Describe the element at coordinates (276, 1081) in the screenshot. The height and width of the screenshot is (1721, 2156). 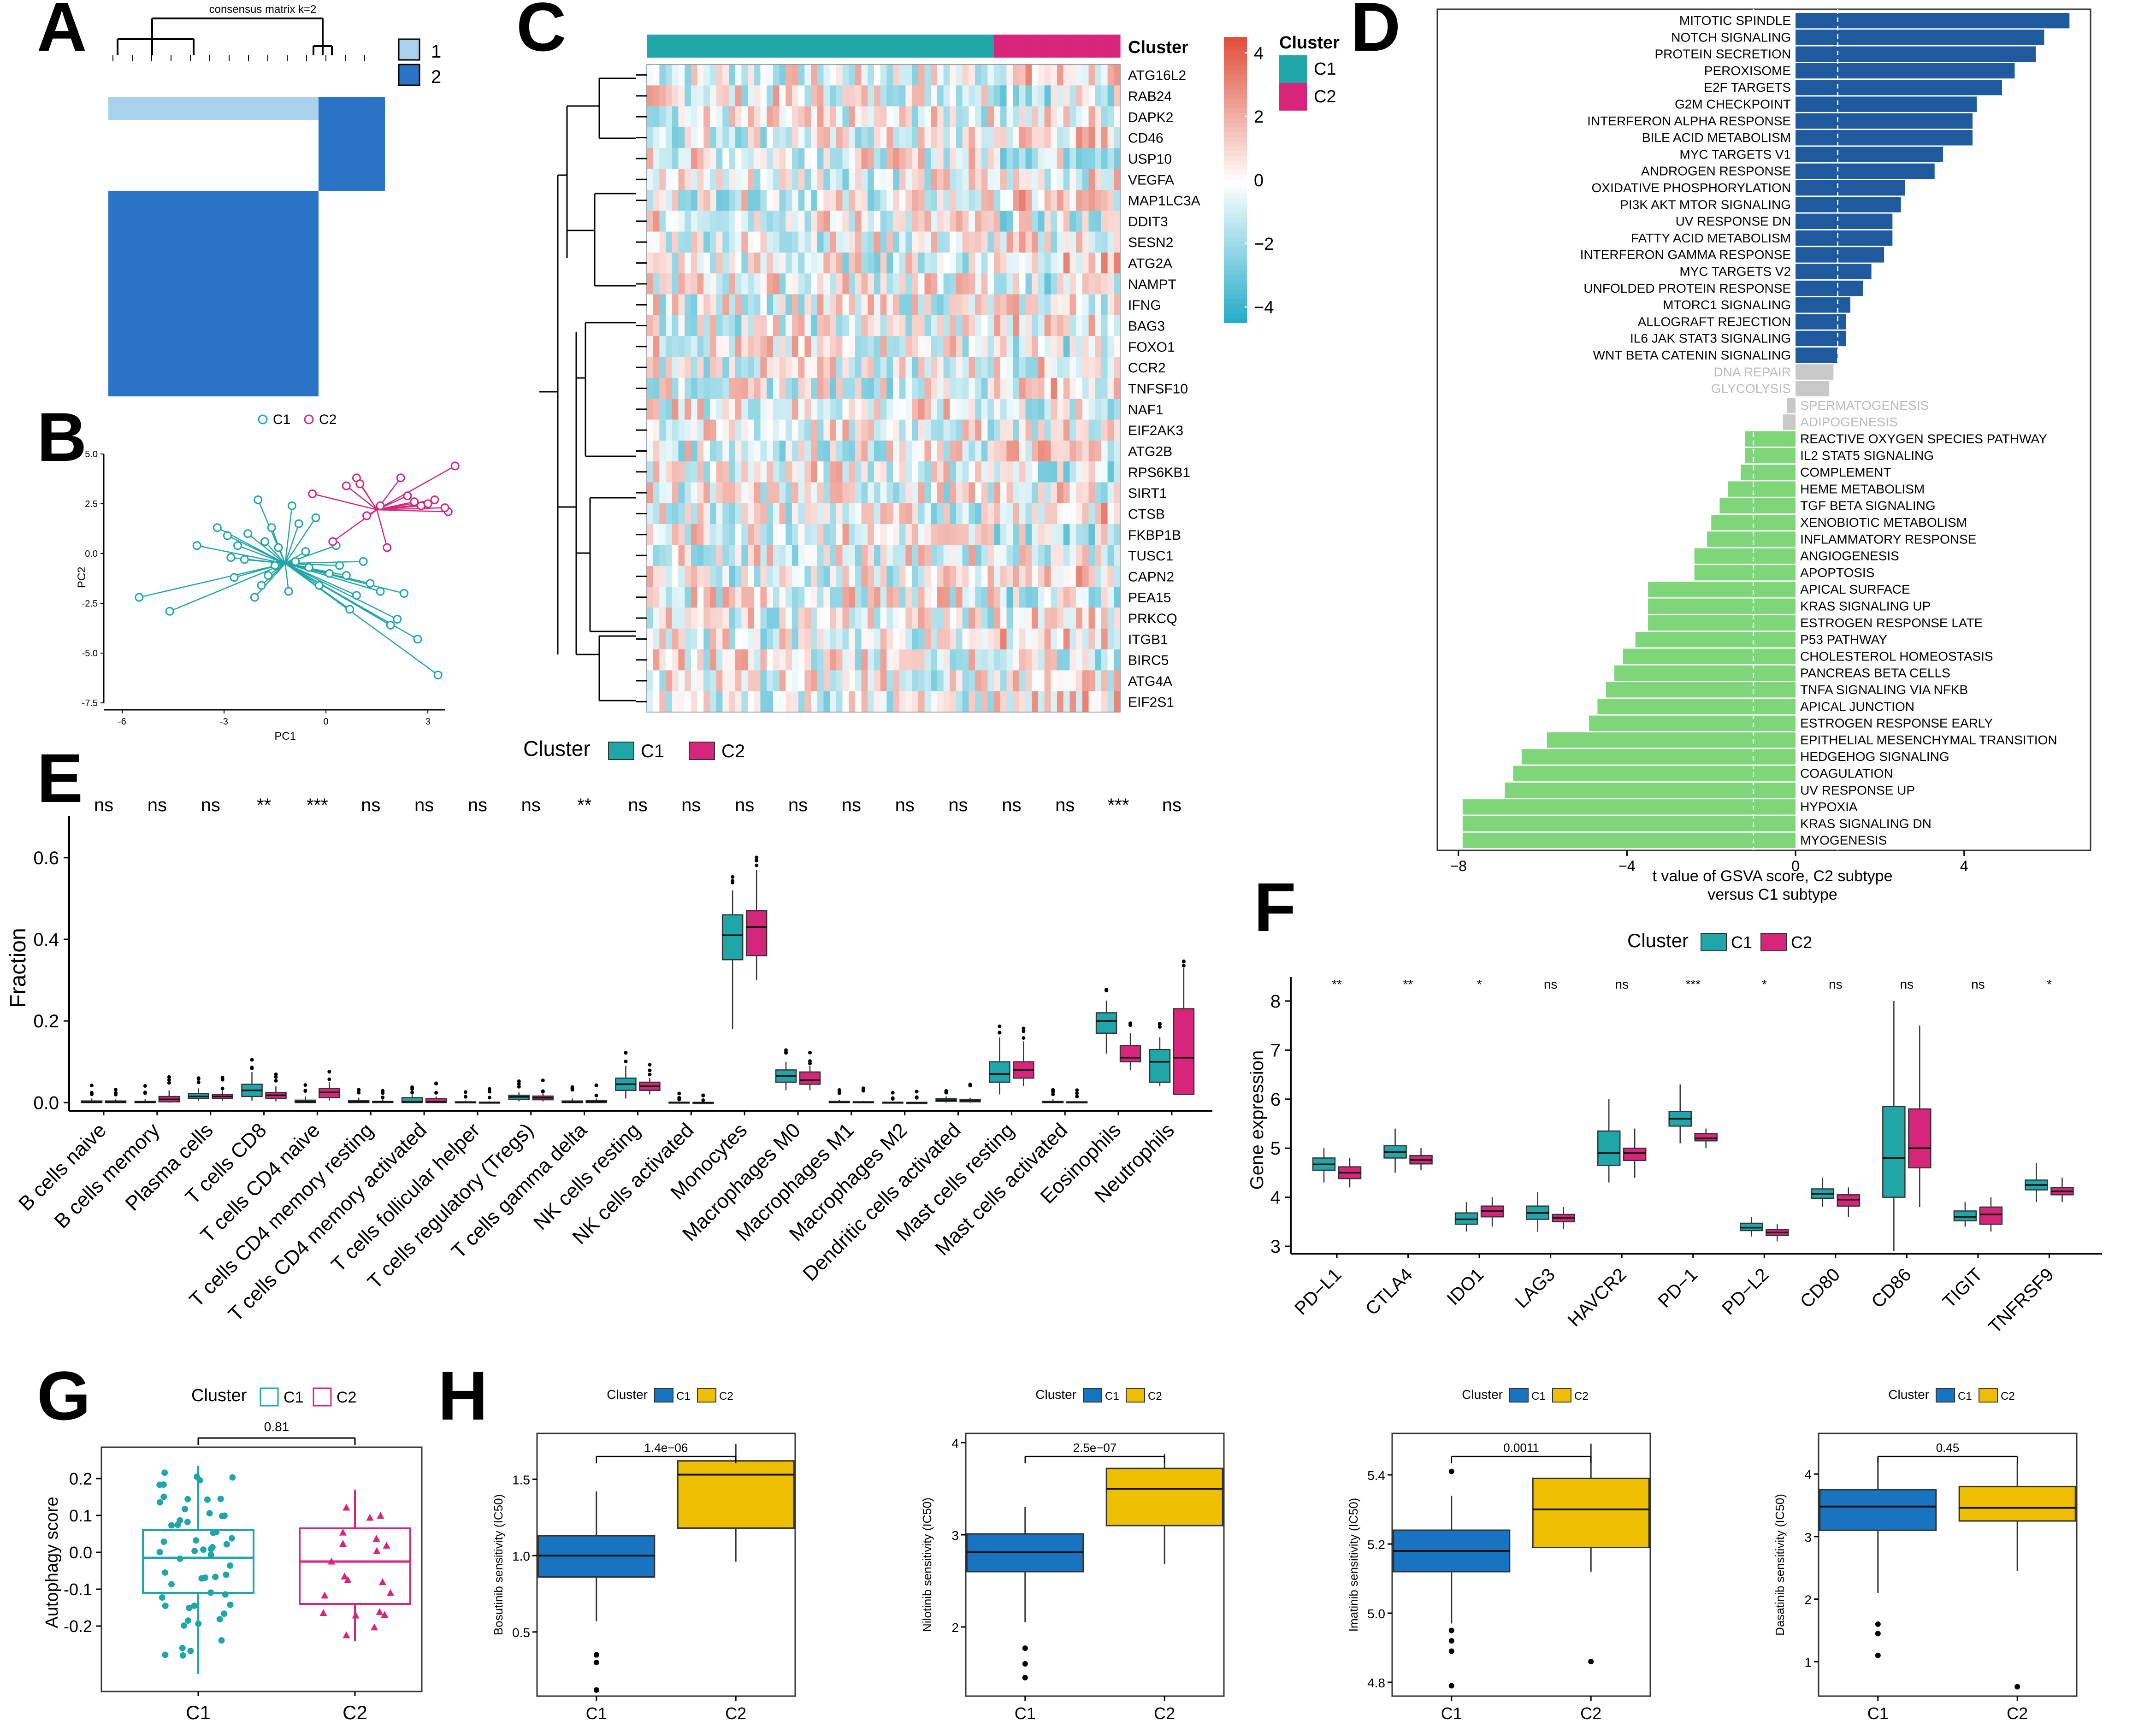
I see `outlier` at that location.